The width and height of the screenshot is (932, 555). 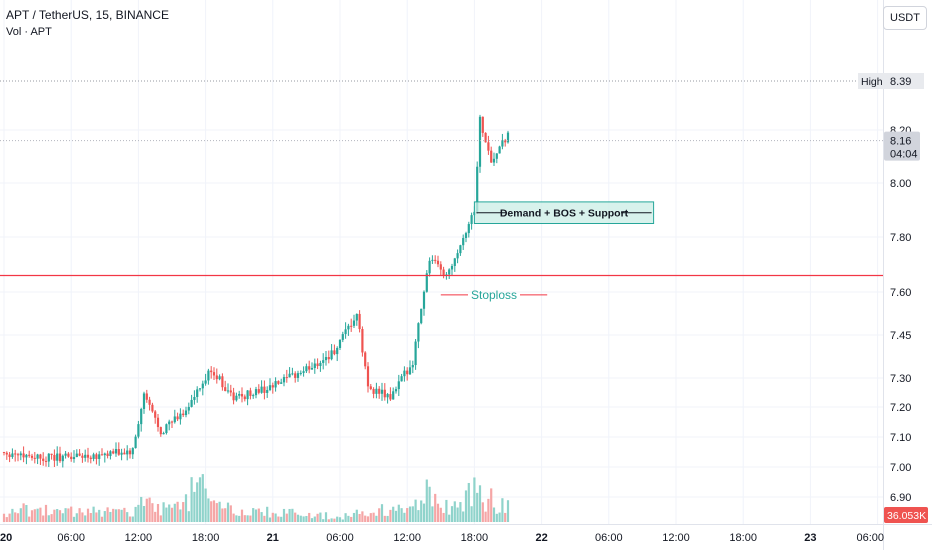 I want to click on price-tick-label: 7.00, so click(x=900, y=468).